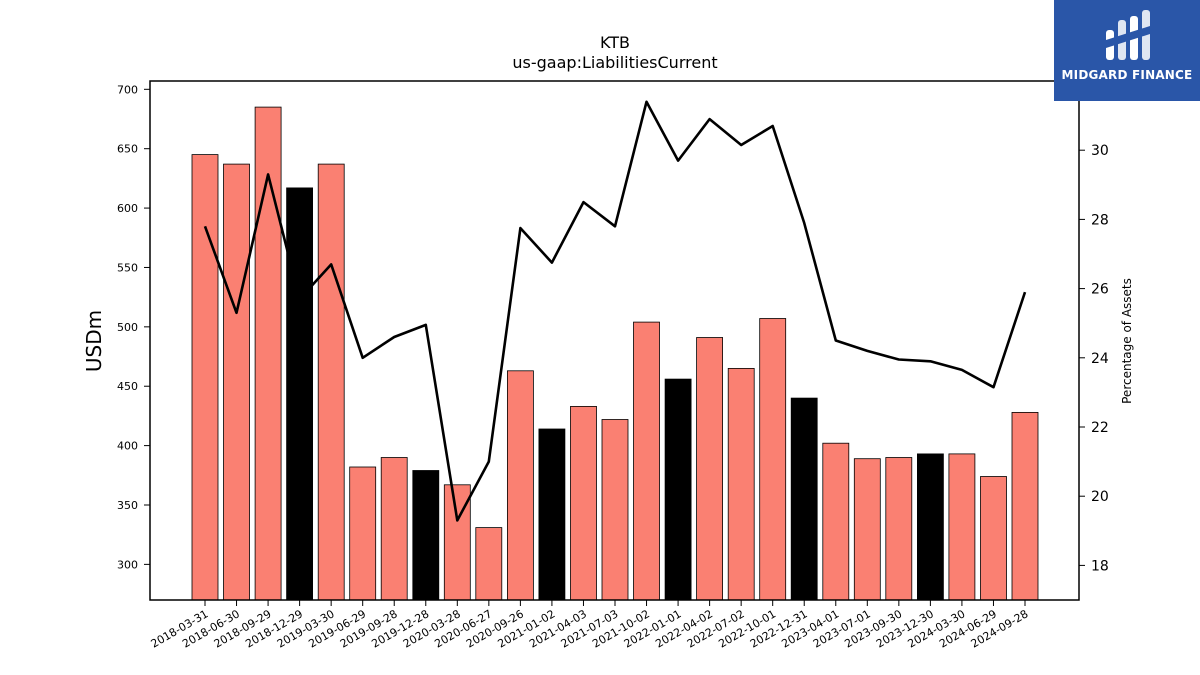 The width and height of the screenshot is (1200, 675). Describe the element at coordinates (1100, 290) in the screenshot. I see `y2-tick-label: 26` at that location.